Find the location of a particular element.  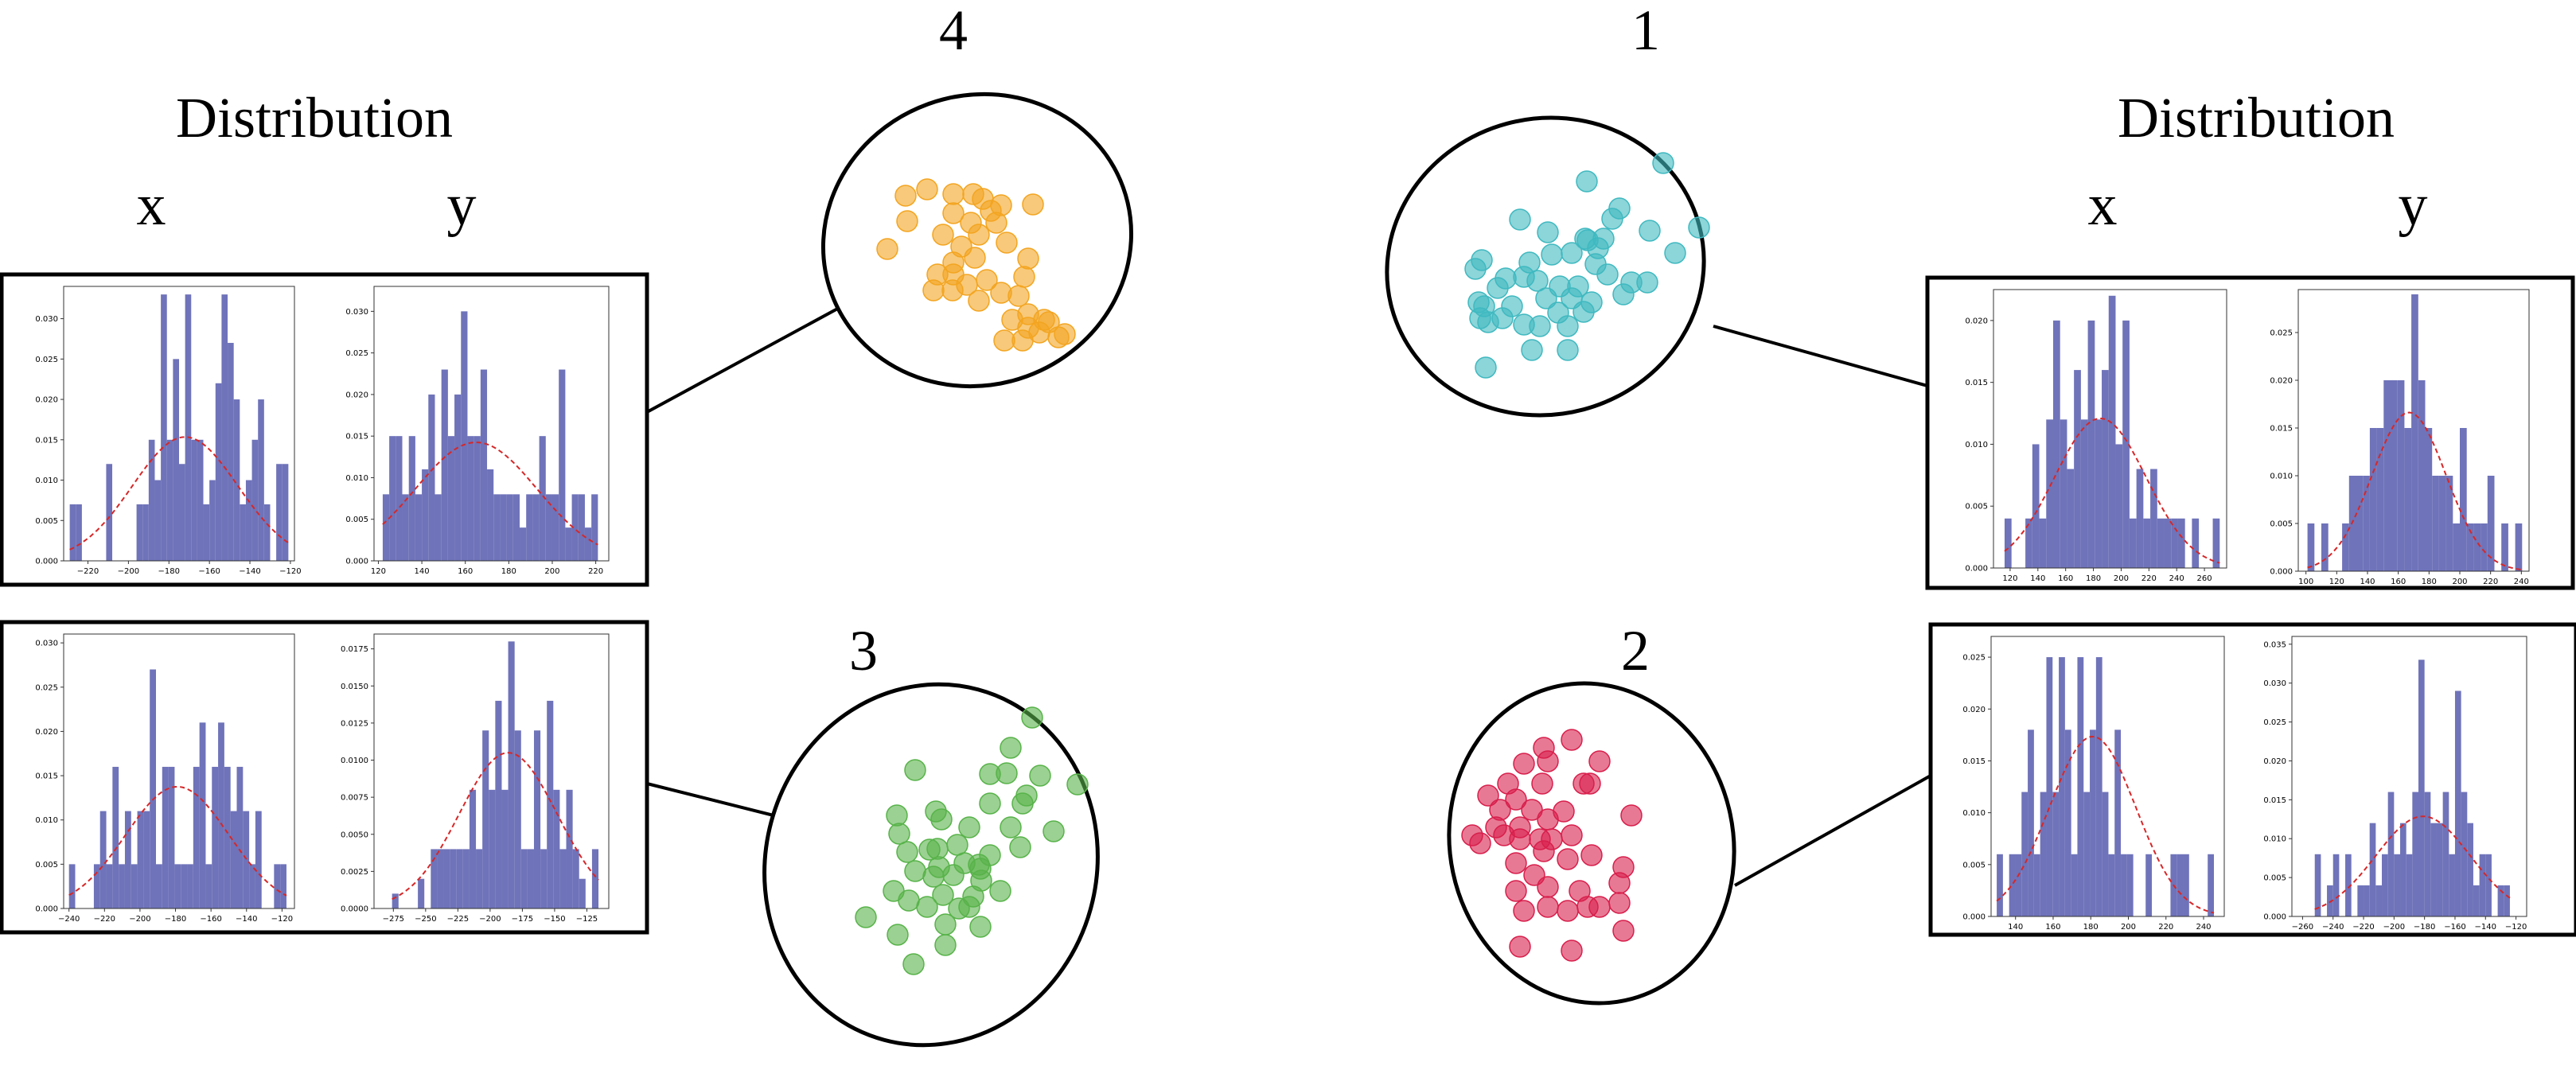

normal-fit-curve is located at coordinates (177, 841).